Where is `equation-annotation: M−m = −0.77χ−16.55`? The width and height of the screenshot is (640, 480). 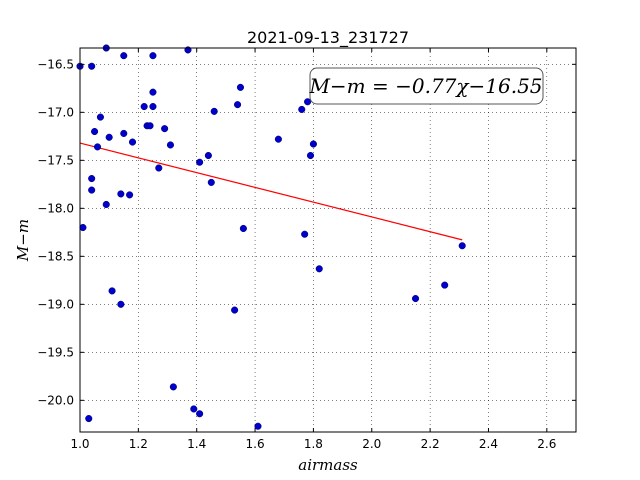
equation-annotation: M−m = −0.77χ−16.55 is located at coordinates (426, 86).